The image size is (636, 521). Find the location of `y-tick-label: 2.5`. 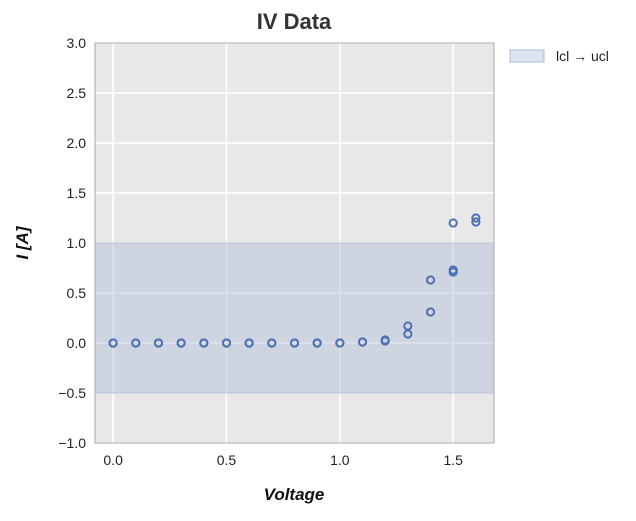

y-tick-label: 2.5 is located at coordinates (77, 93).